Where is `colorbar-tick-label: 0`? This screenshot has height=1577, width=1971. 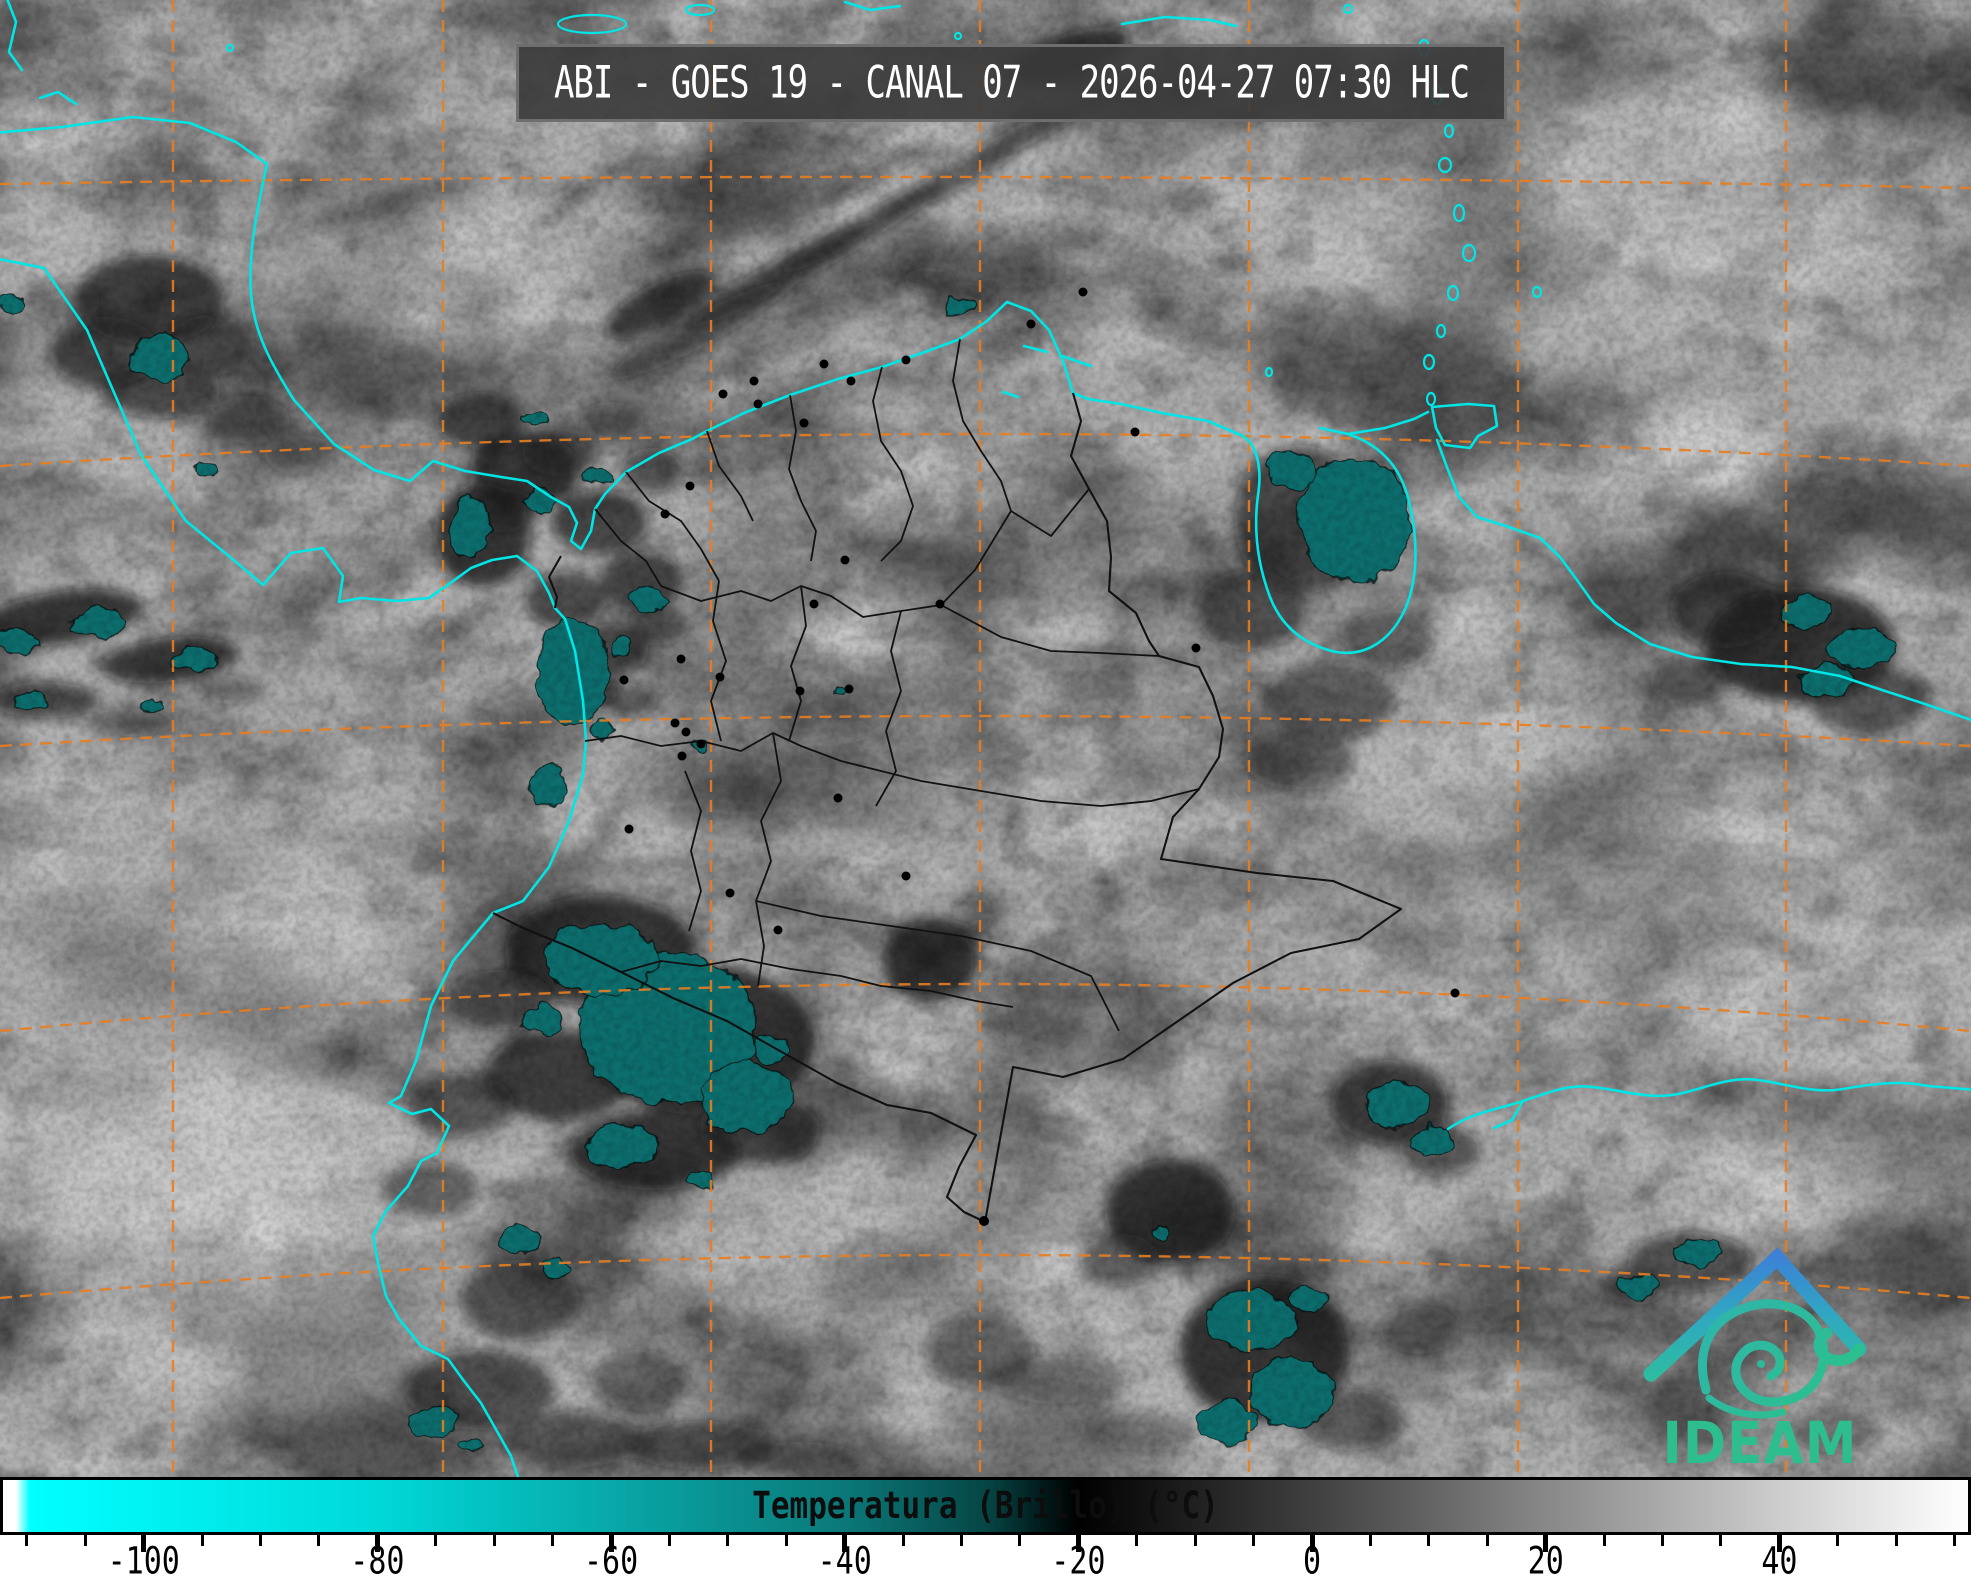
colorbar-tick-label: 0 is located at coordinates (1312, 1558).